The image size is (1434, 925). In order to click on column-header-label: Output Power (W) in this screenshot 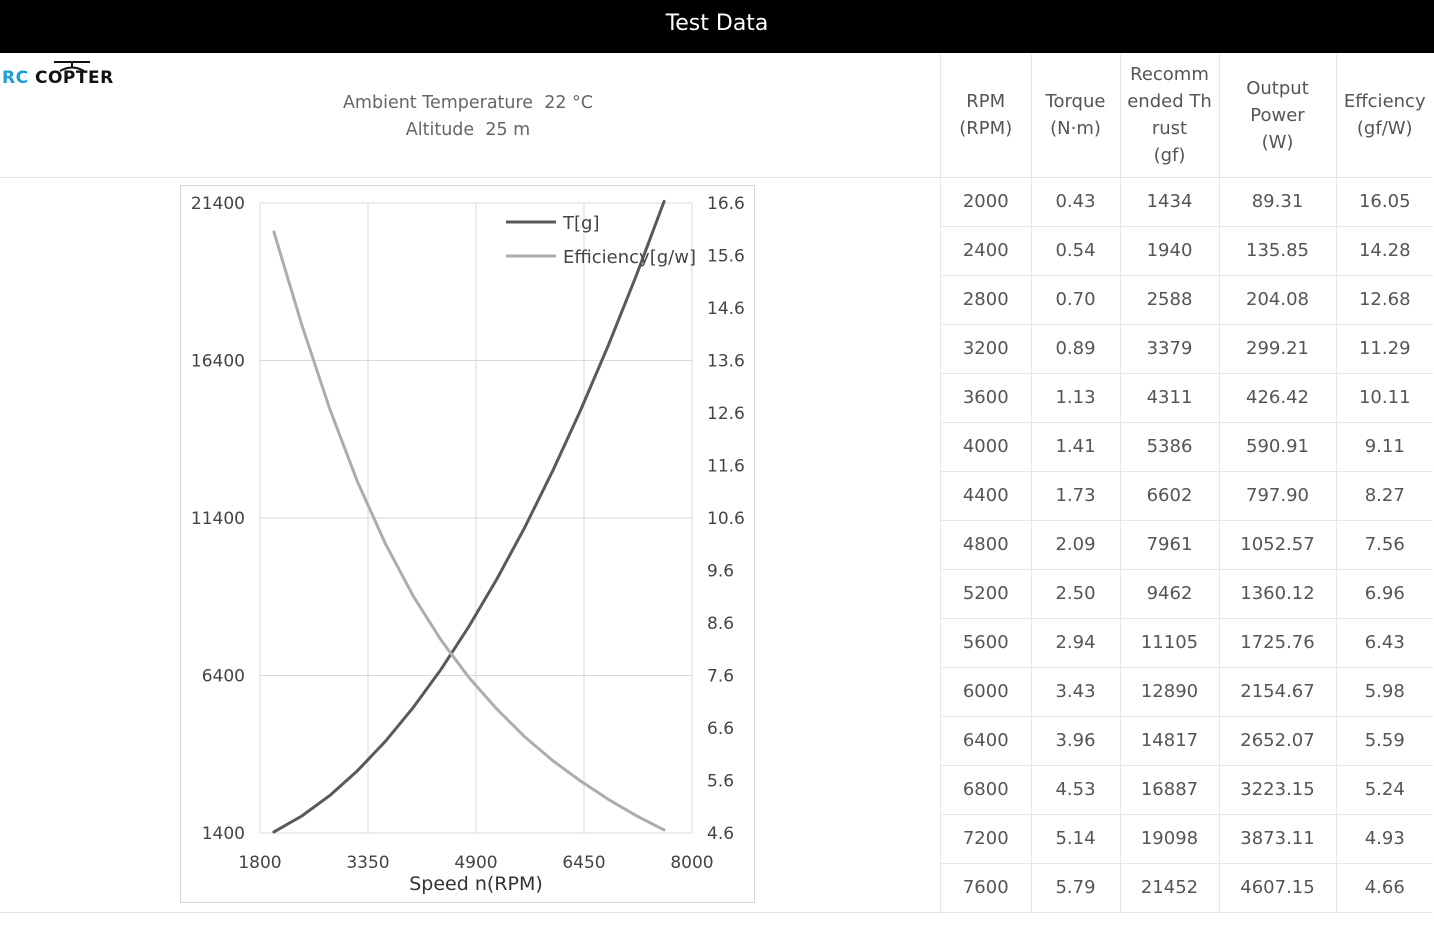, I will do `click(1277, 115)`.